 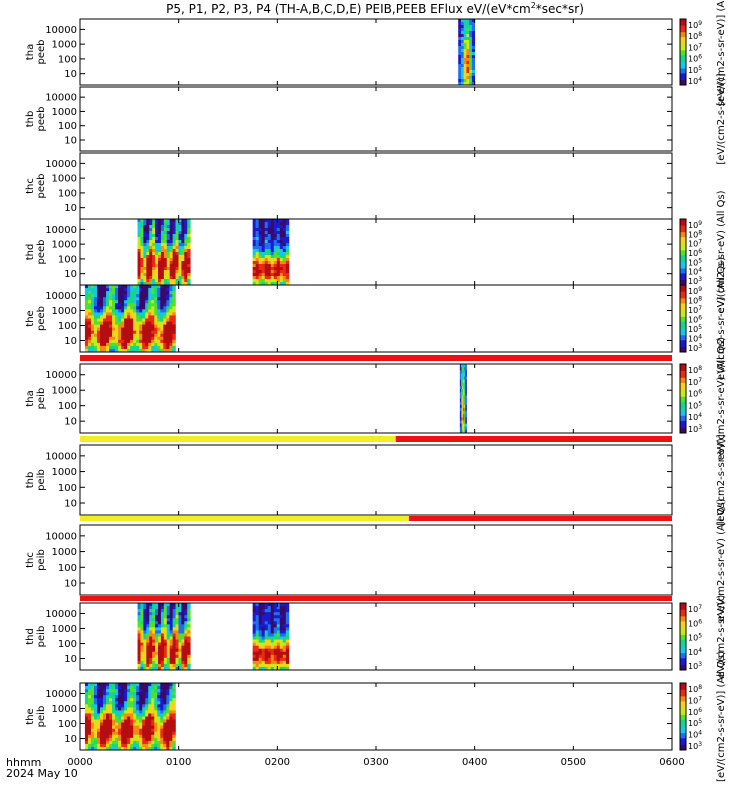 What do you see at coordinates (64, 245) in the screenshot?
I see `y-tick-label: 1000` at bounding box center [64, 245].